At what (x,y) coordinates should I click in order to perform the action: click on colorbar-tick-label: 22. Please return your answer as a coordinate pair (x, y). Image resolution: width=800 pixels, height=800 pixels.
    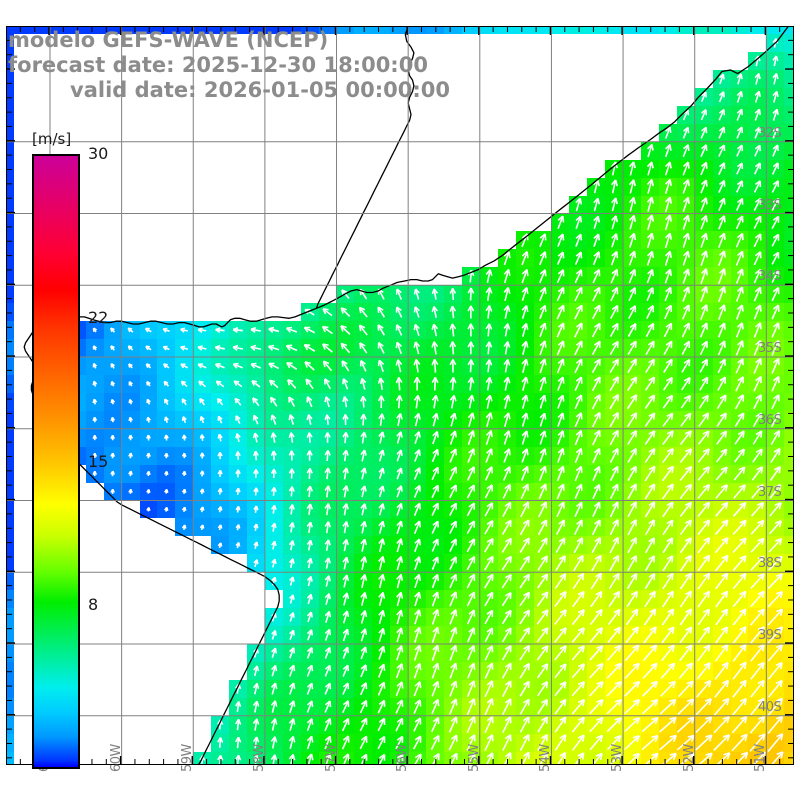
    Looking at the image, I should click on (98, 317).